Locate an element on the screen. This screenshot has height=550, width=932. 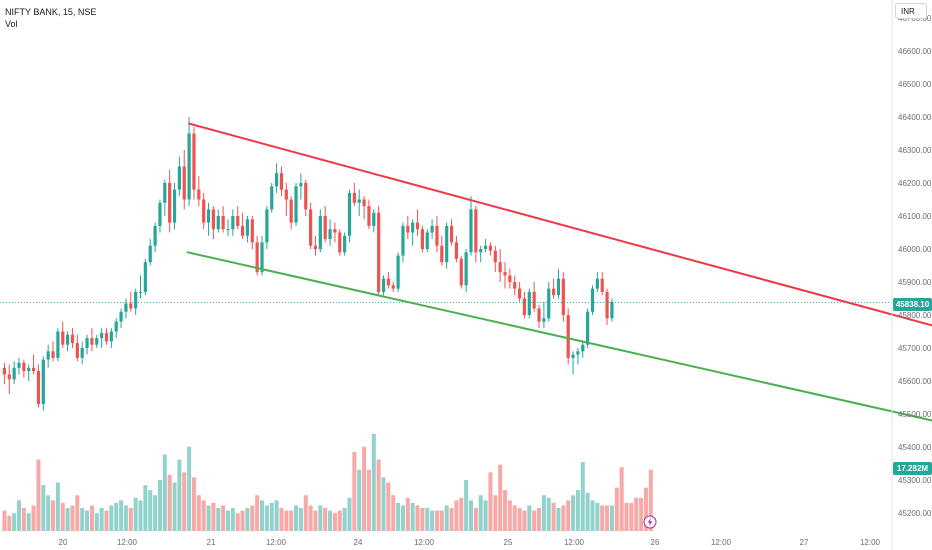
currency-selector: INR is located at coordinates (911, 11).